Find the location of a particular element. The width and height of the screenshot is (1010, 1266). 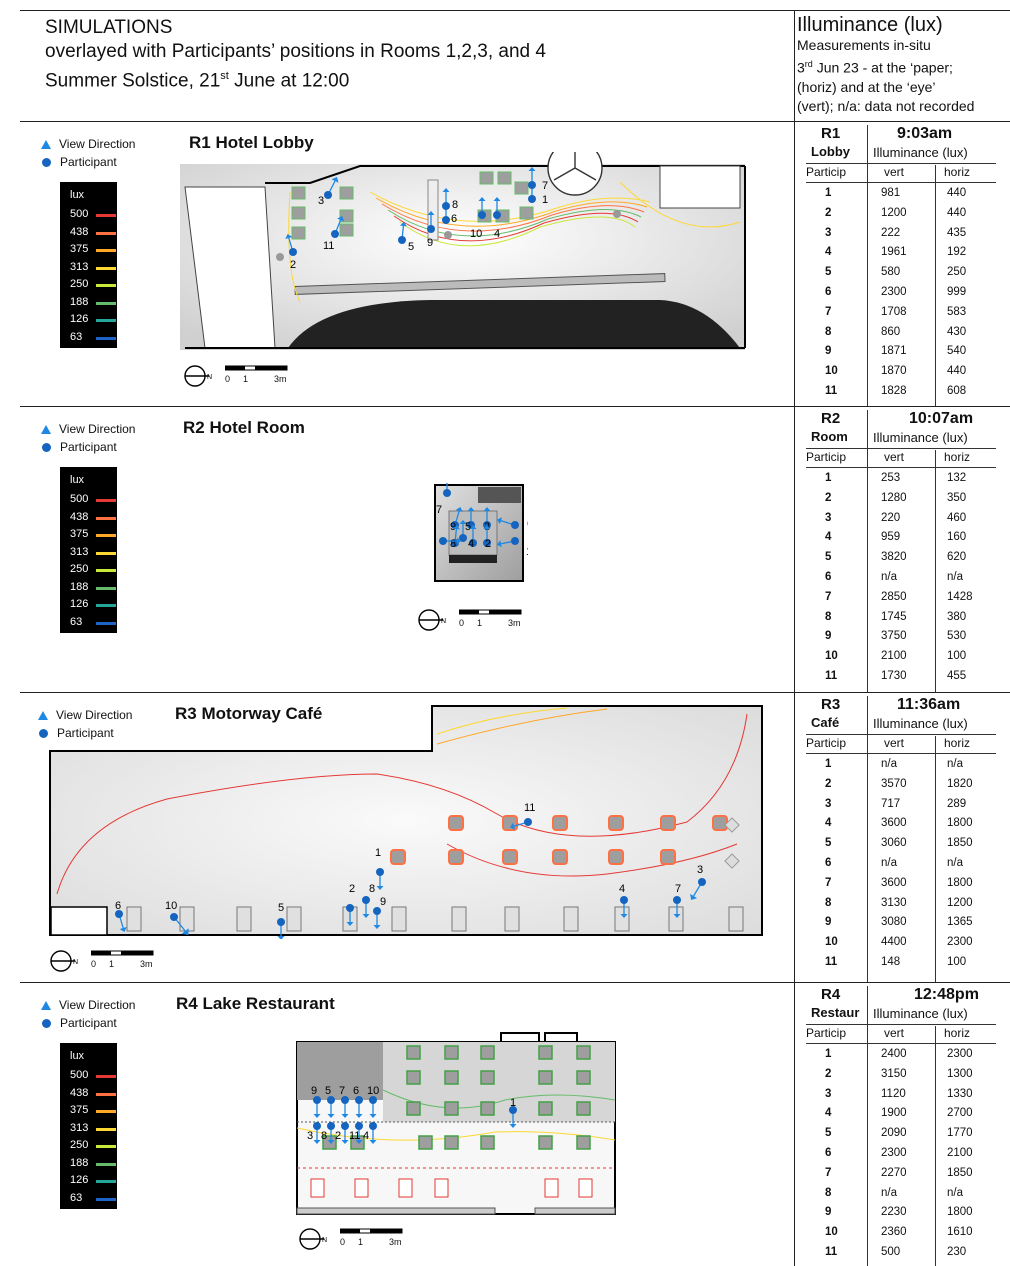

table-room-code: R4 is located at coordinates (831, 994).